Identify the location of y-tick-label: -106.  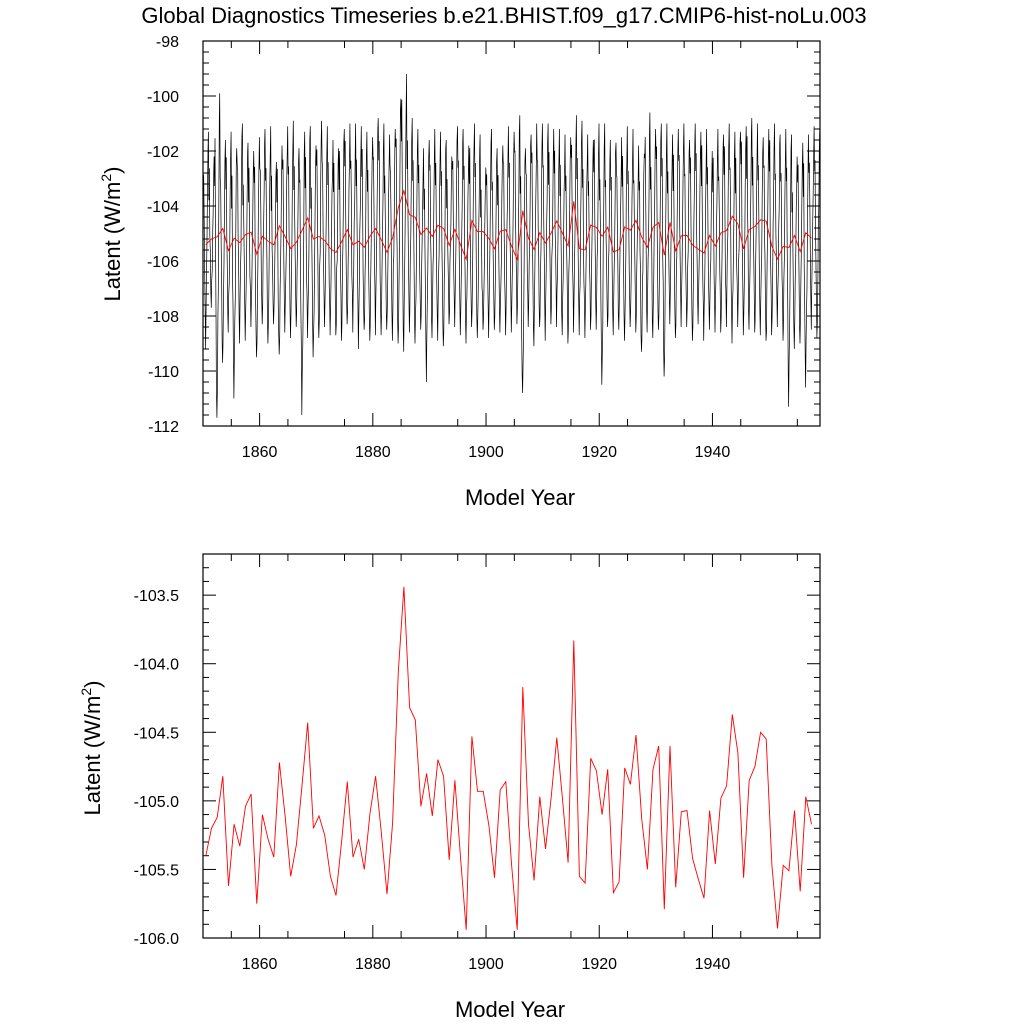
(163, 262).